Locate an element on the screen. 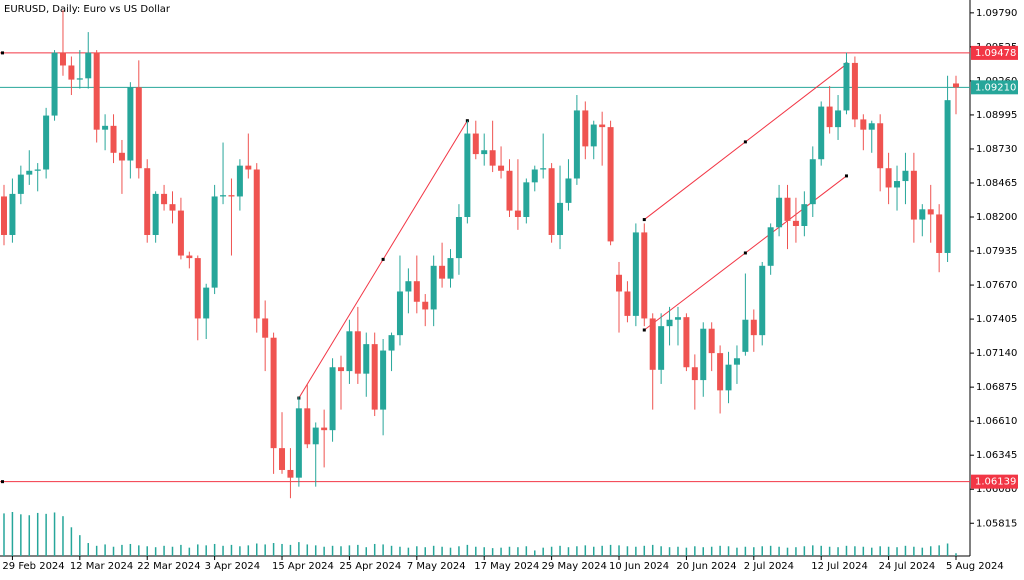 The height and width of the screenshot is (580, 1024). price-label-box is located at coordinates (994, 87).